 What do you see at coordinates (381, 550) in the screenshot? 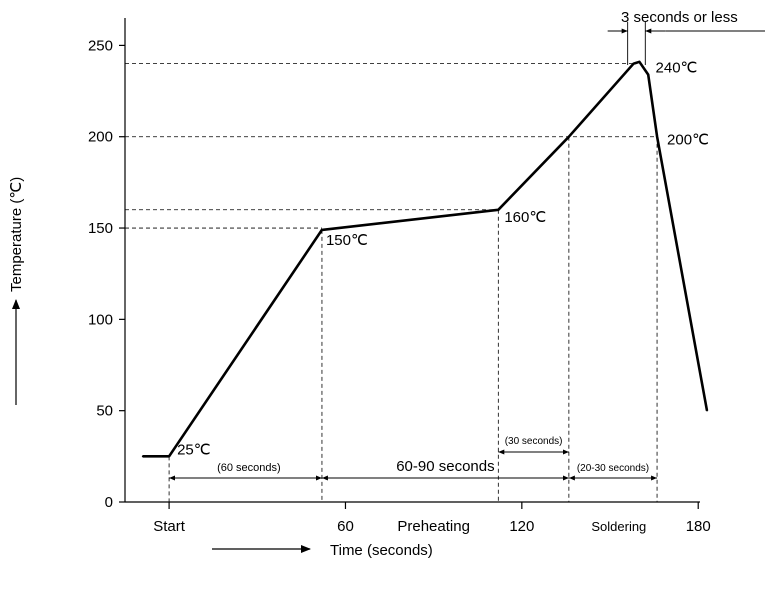
I see `x-axis-title: Time (seconds)` at bounding box center [381, 550].